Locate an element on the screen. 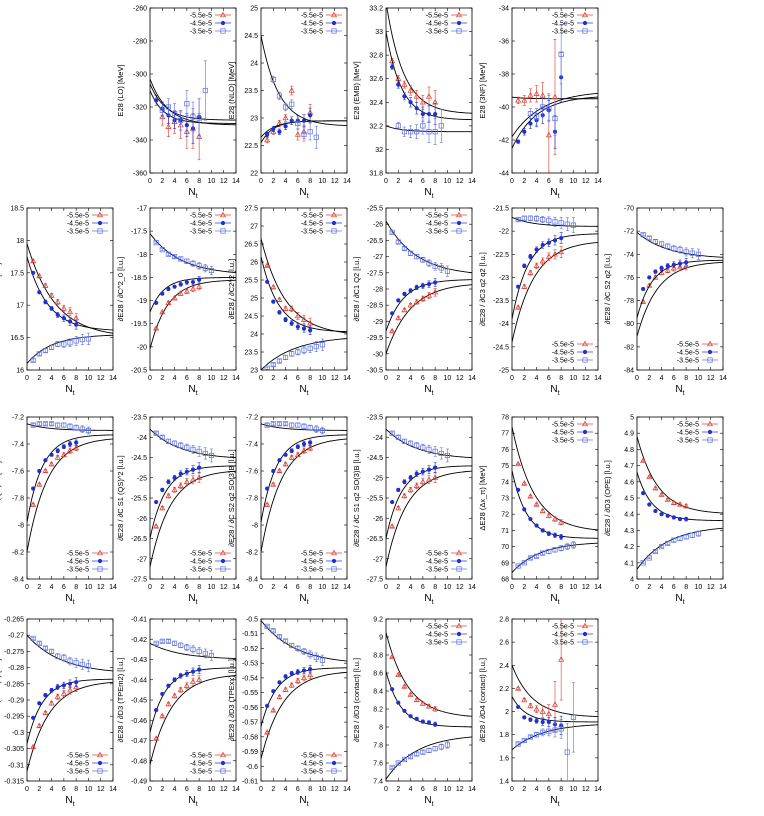 This screenshot has width=764, height=816. y-tick-label: 7.6 is located at coordinates (378, 764).